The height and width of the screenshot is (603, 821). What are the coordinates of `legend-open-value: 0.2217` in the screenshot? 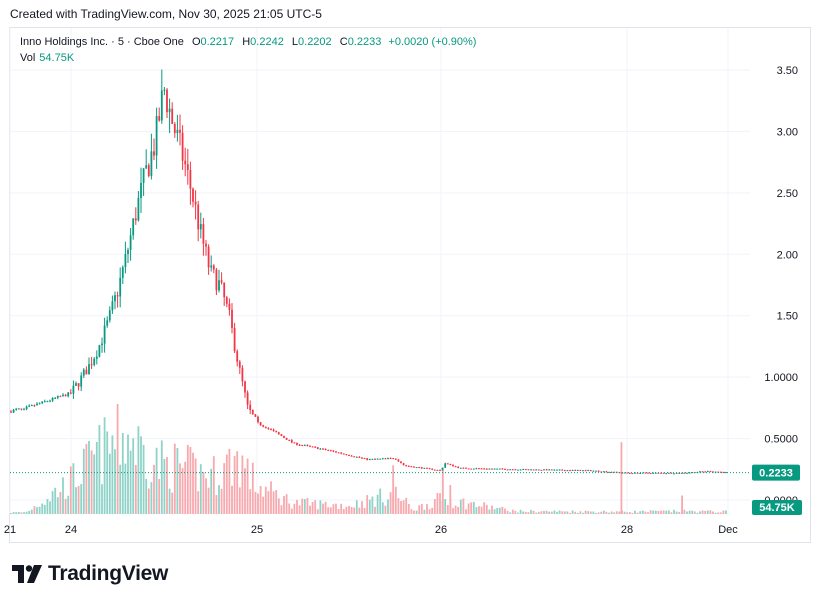 It's located at (217, 42).